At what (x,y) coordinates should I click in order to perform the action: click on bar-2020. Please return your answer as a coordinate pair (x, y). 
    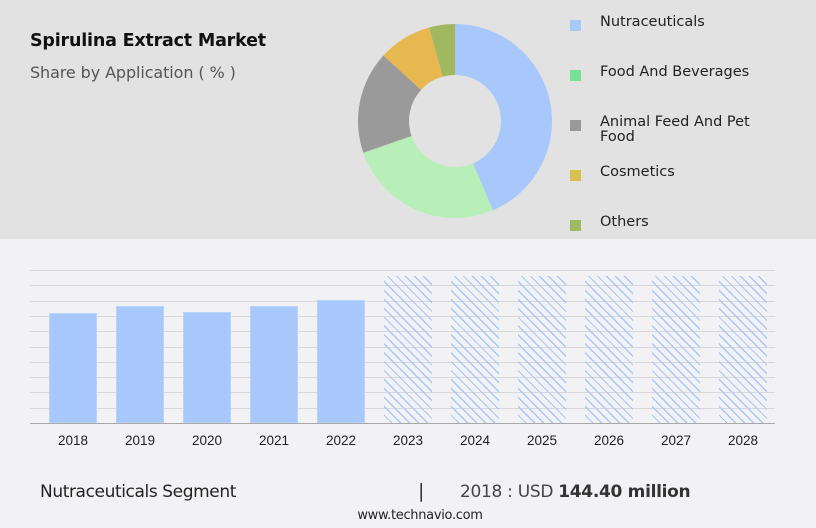
    Looking at the image, I should click on (207, 367).